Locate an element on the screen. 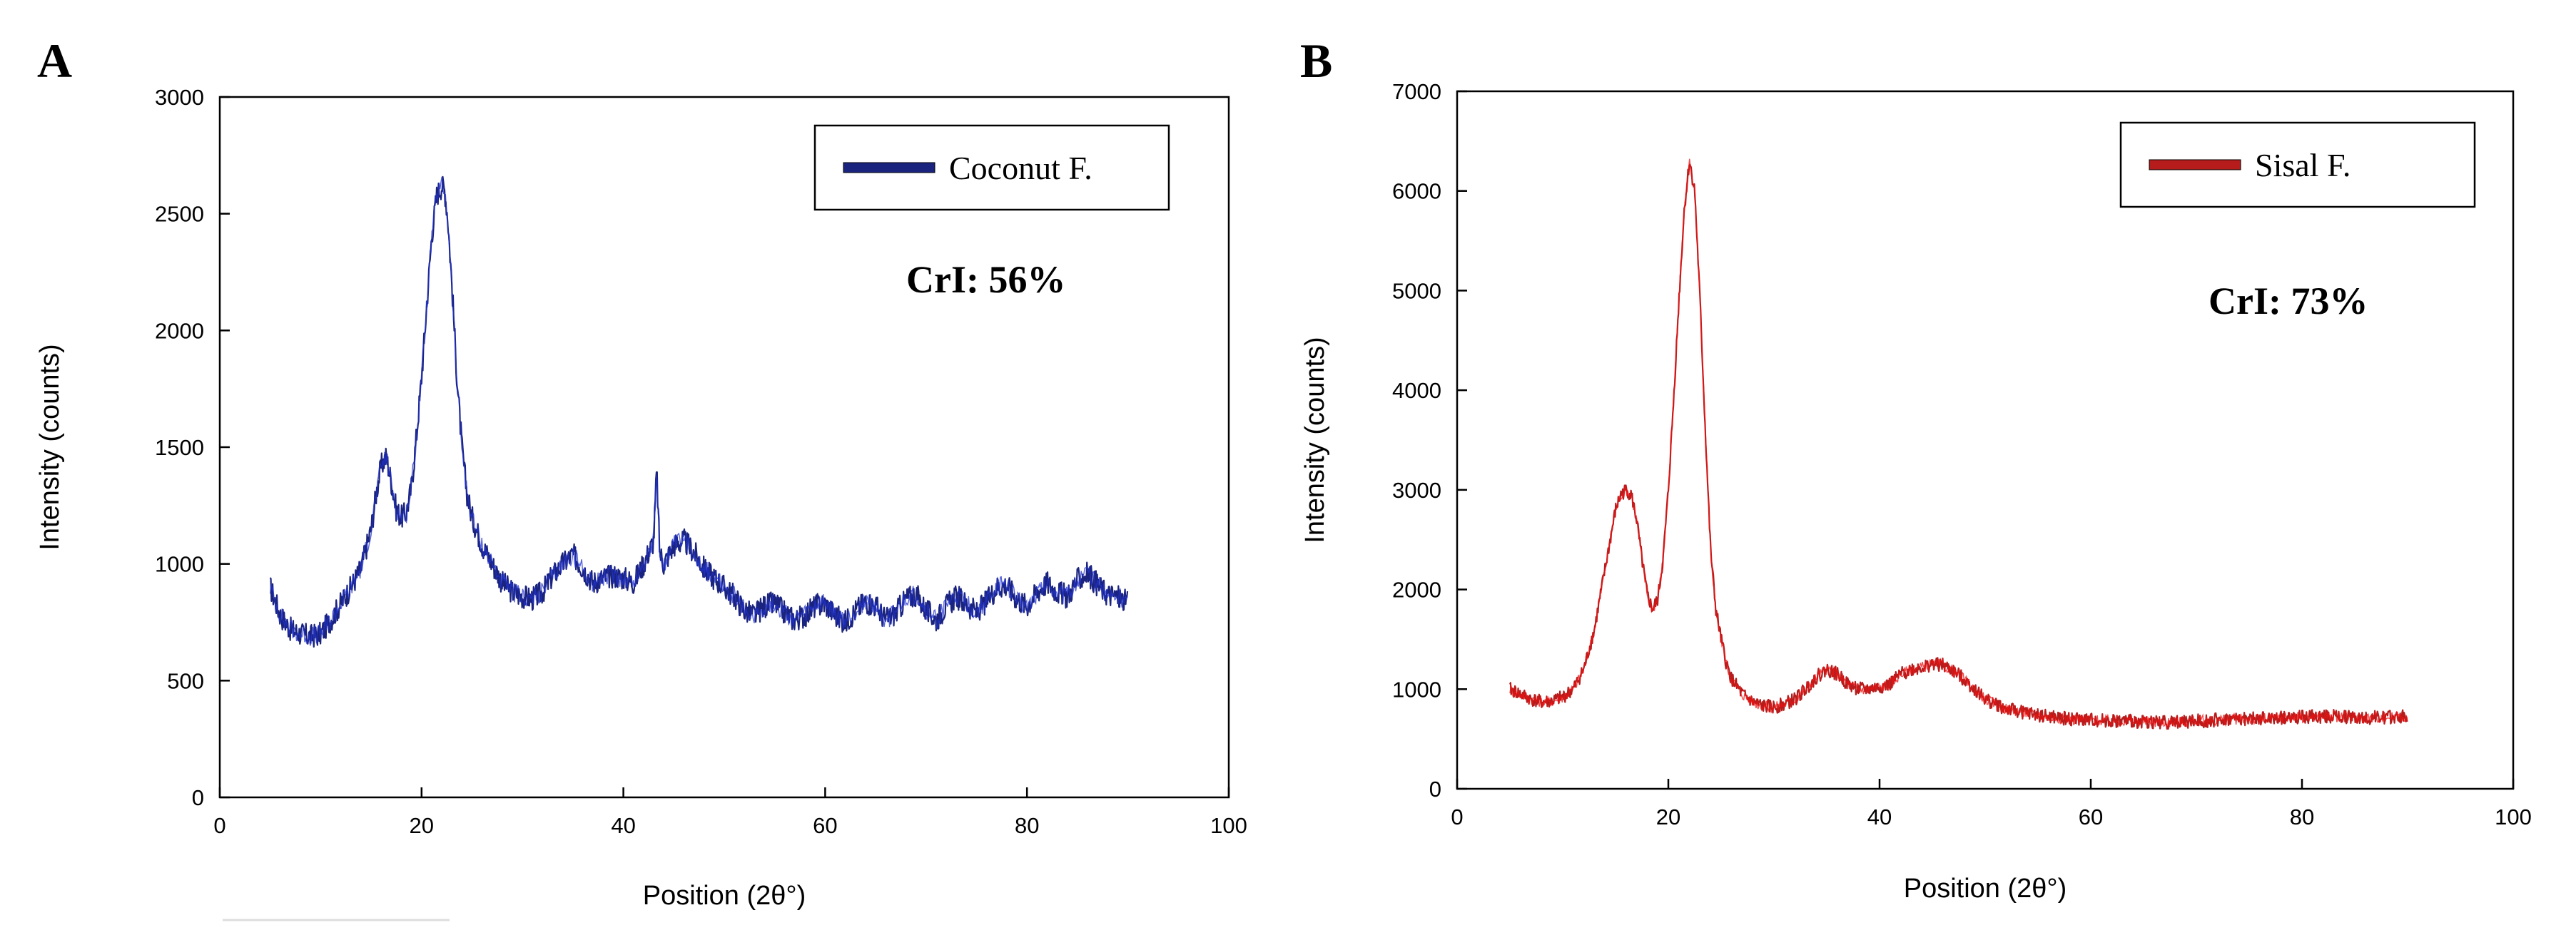  legend-label: Sisal F. is located at coordinates (2303, 165).